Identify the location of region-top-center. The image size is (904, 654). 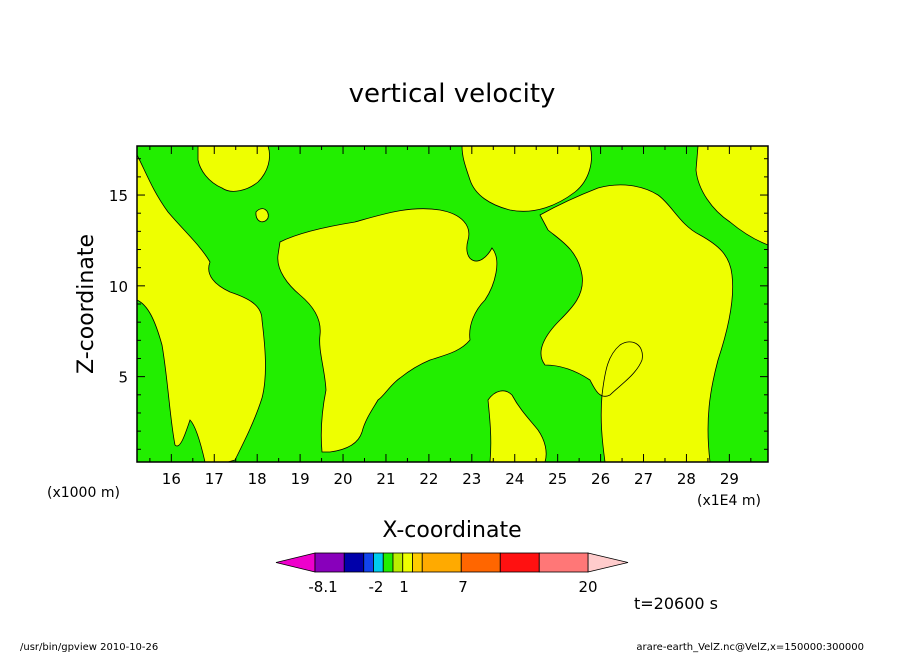
(526, 179).